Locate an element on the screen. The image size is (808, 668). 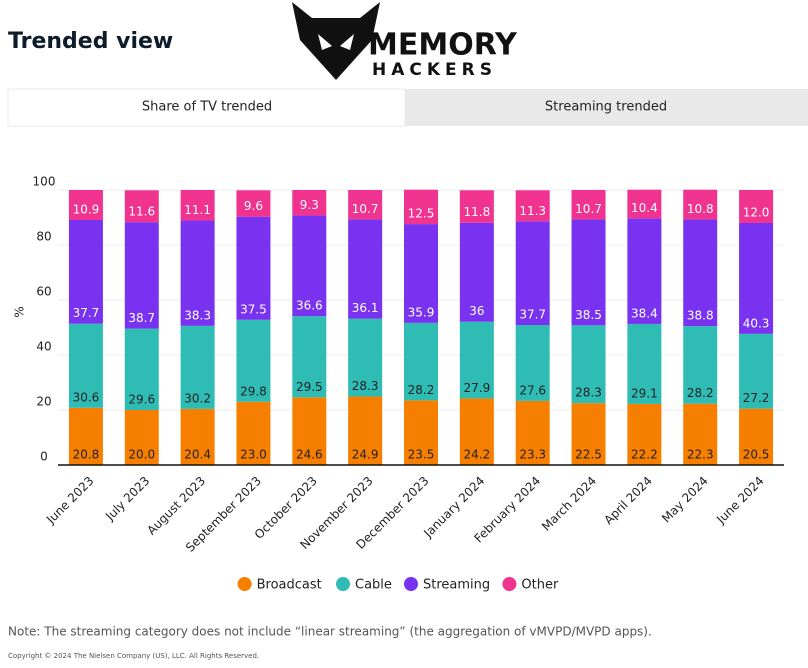
data-label: 30.2 is located at coordinates (197, 398).